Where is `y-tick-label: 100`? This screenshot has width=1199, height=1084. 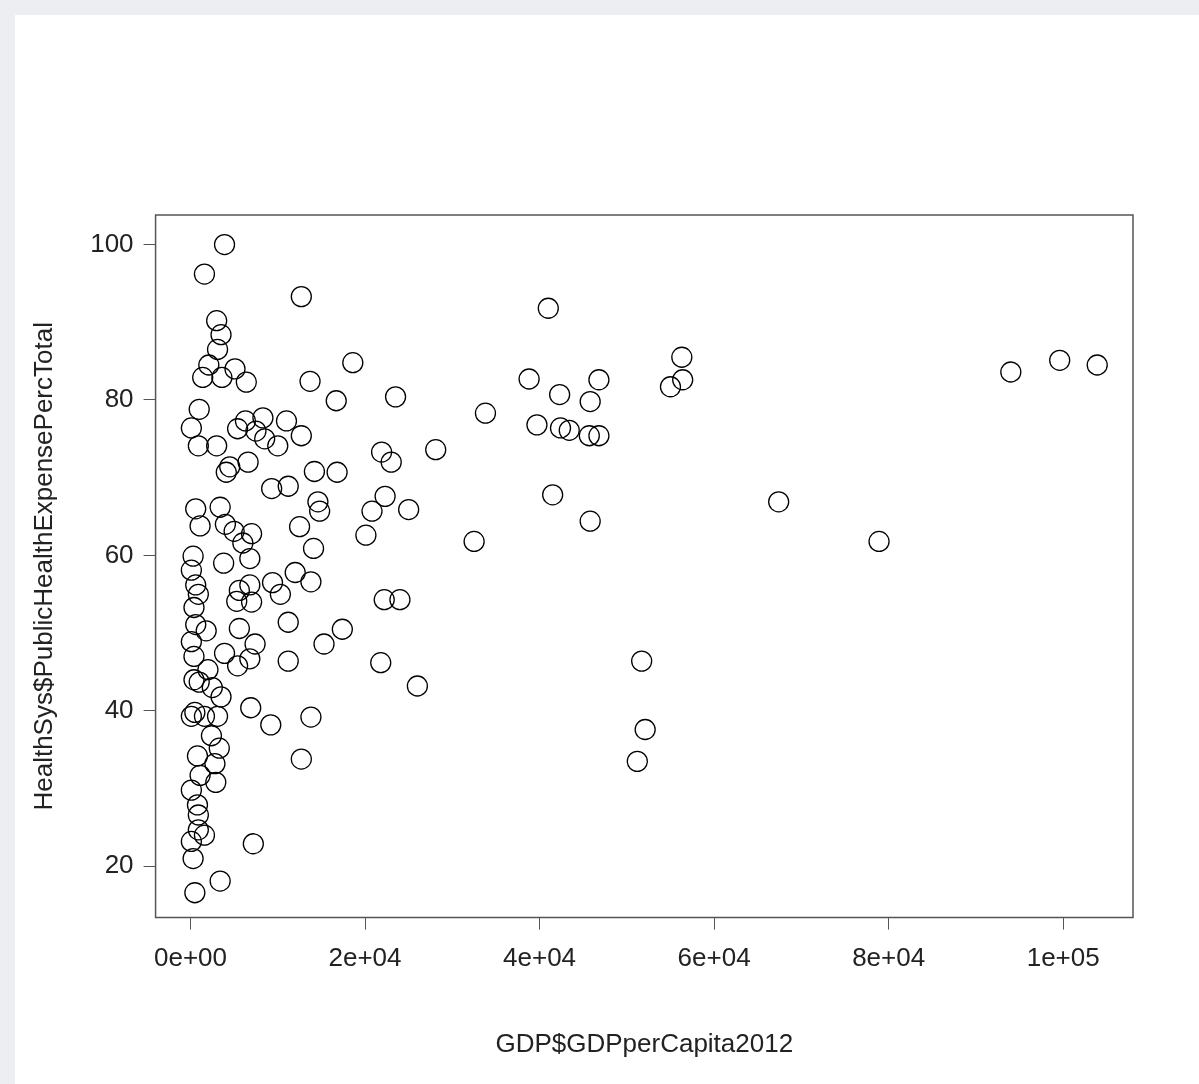
y-tick-label: 100 is located at coordinates (112, 242).